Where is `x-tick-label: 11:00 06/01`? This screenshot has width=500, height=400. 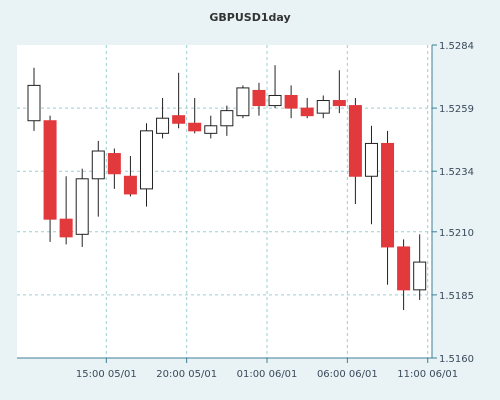 x-tick-label: 11:00 06/01 is located at coordinates (427, 374).